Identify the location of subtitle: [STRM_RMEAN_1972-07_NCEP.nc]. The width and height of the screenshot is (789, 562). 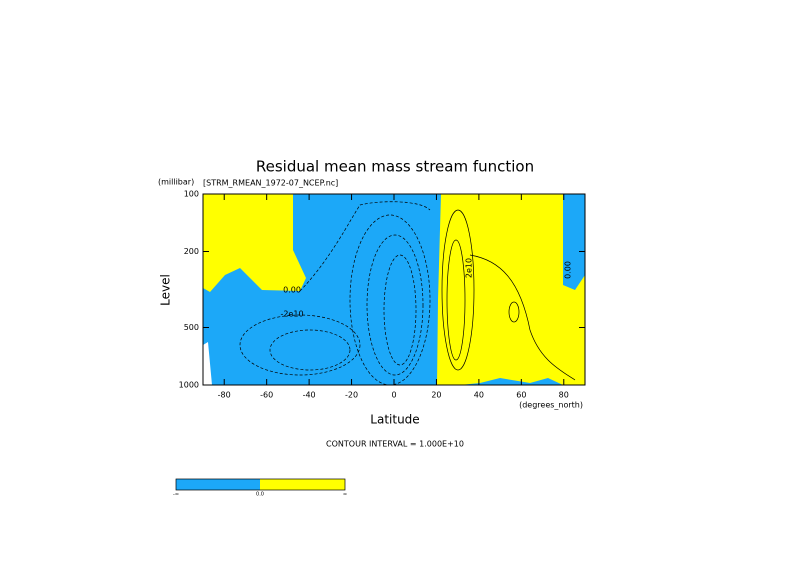
(270, 183).